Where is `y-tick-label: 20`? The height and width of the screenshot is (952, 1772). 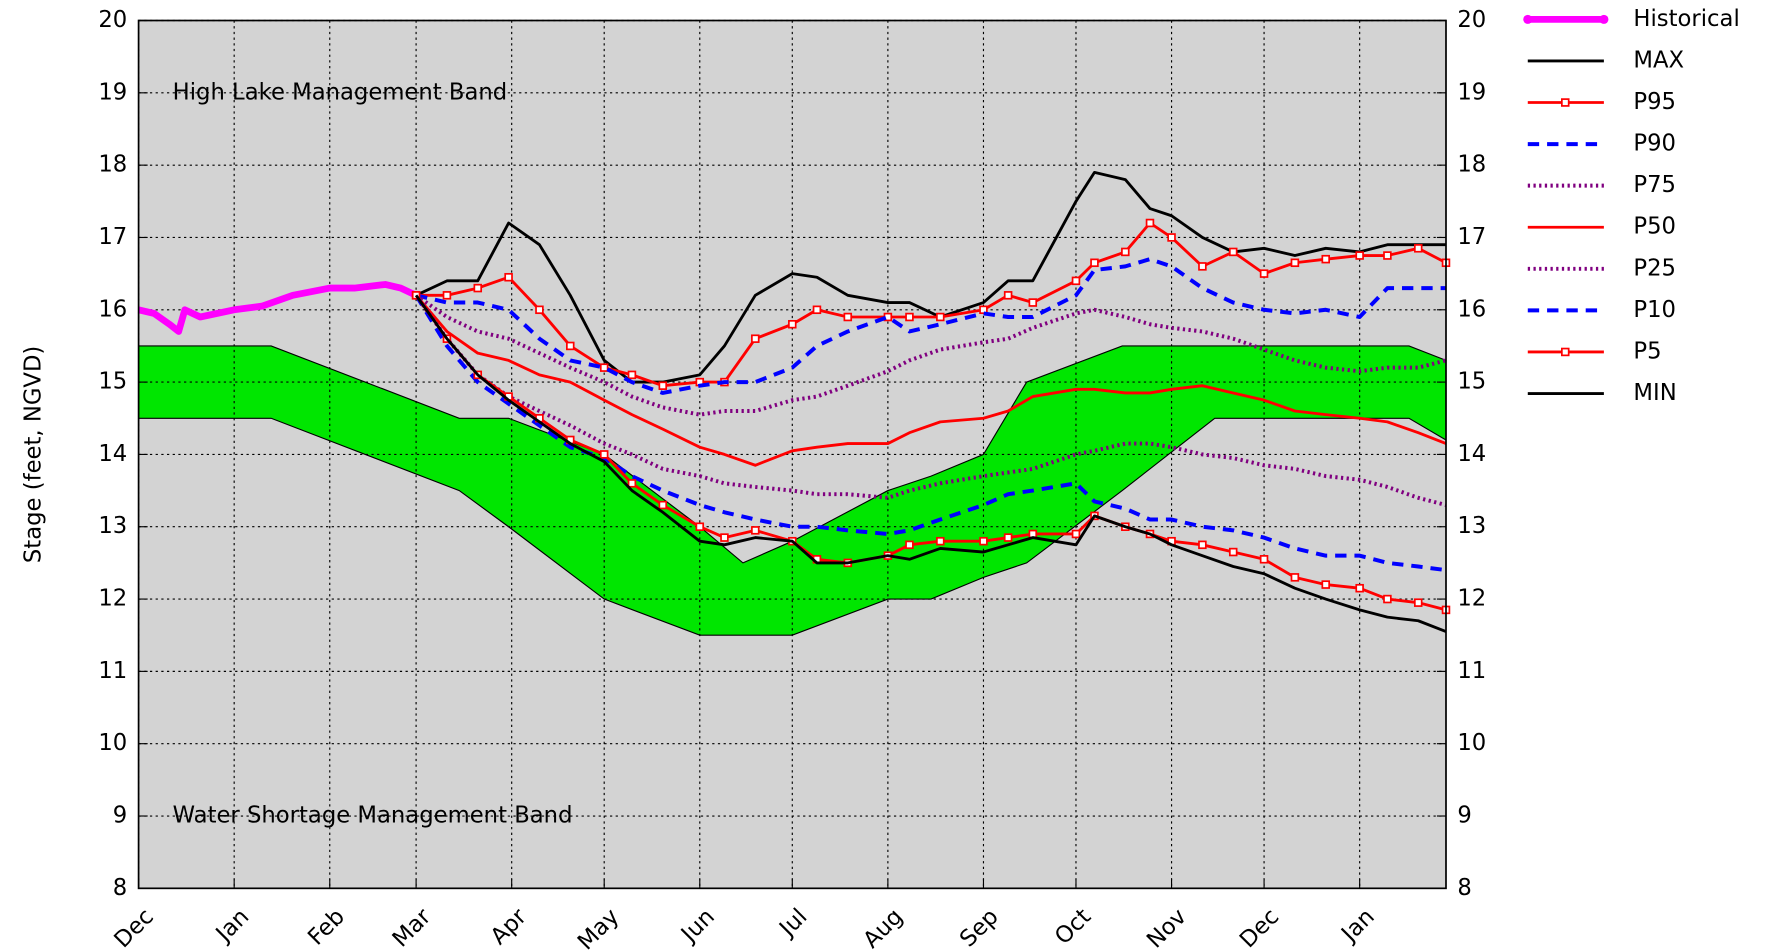
y-tick-label: 20 is located at coordinates (112, 20).